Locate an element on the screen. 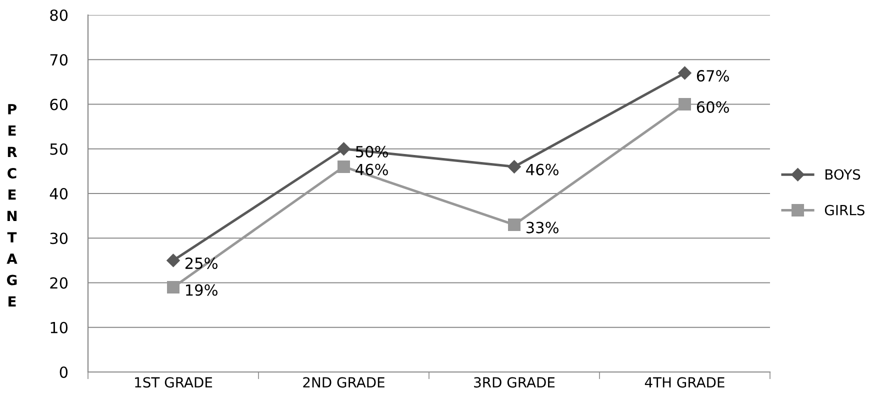  data-label: 67% is located at coordinates (712, 76).